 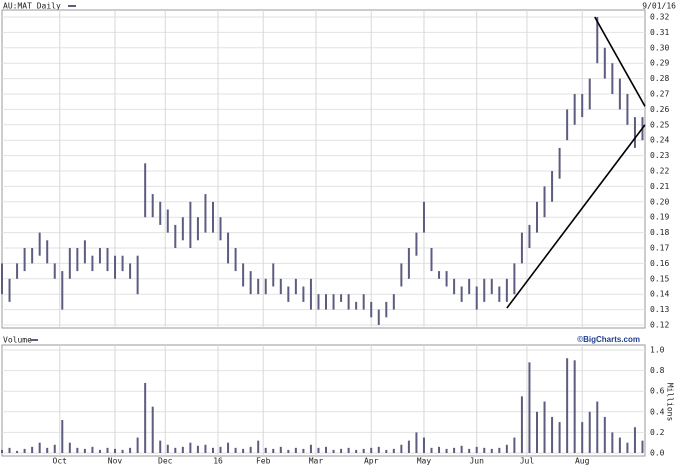 I want to click on y-tick-label: 0.8, so click(x=657, y=370).